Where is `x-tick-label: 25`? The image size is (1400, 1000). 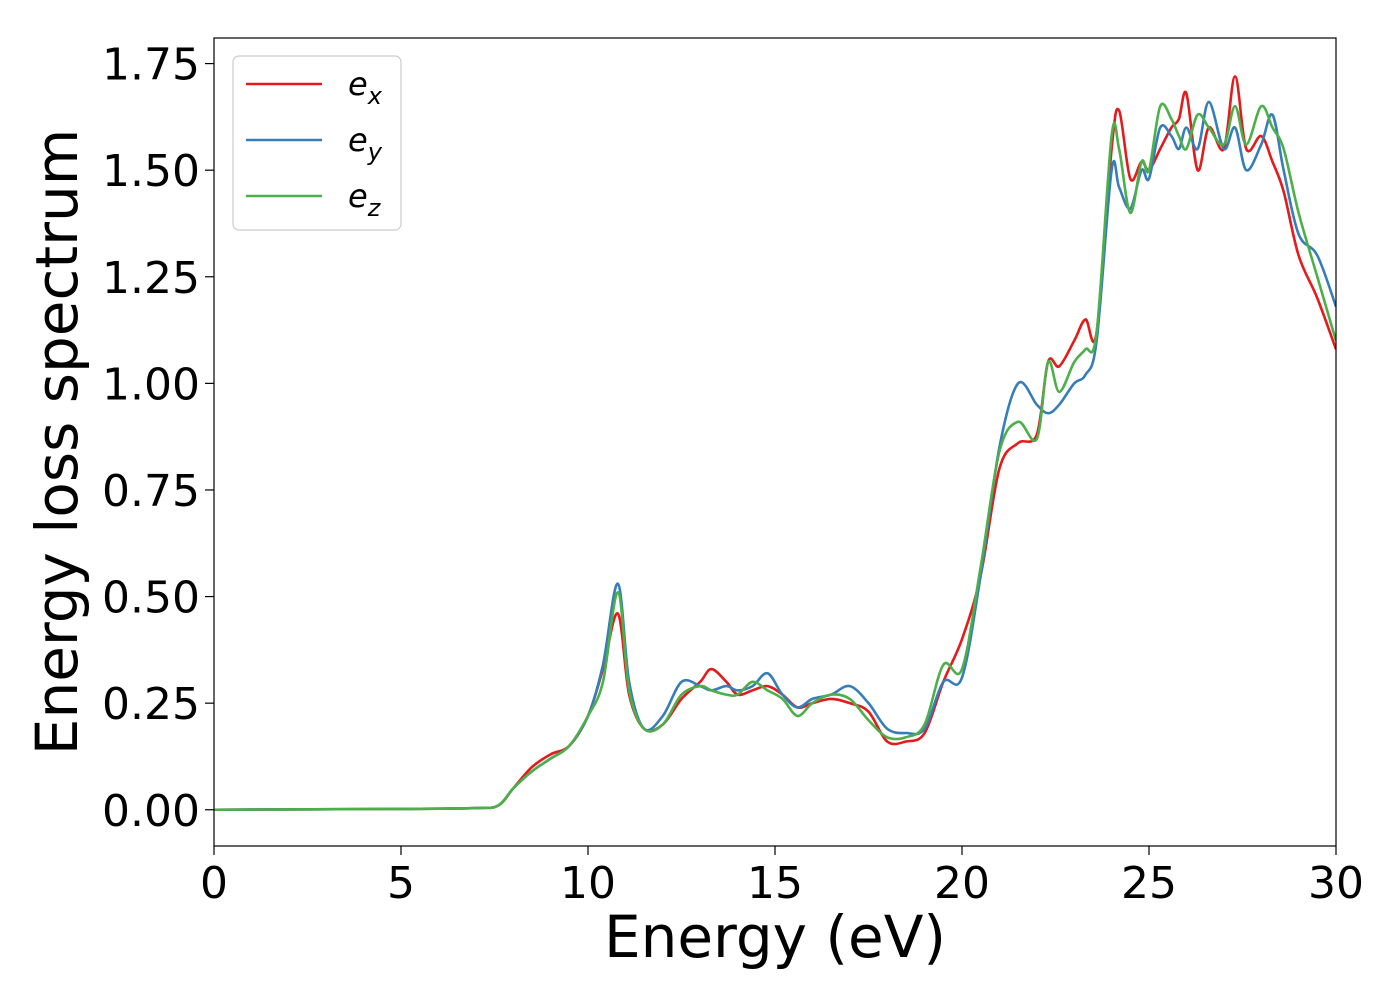
x-tick-label: 25 is located at coordinates (1149, 883).